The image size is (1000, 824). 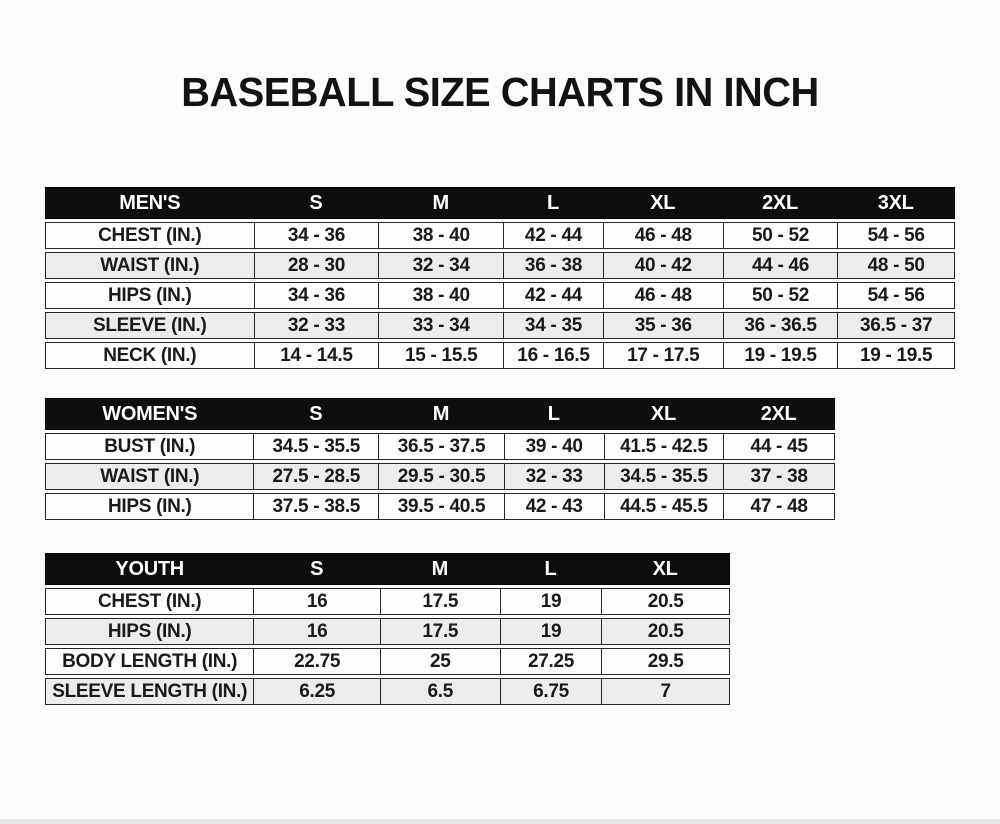 I want to click on mens-row-label: NECK (IN.), so click(x=150, y=355).